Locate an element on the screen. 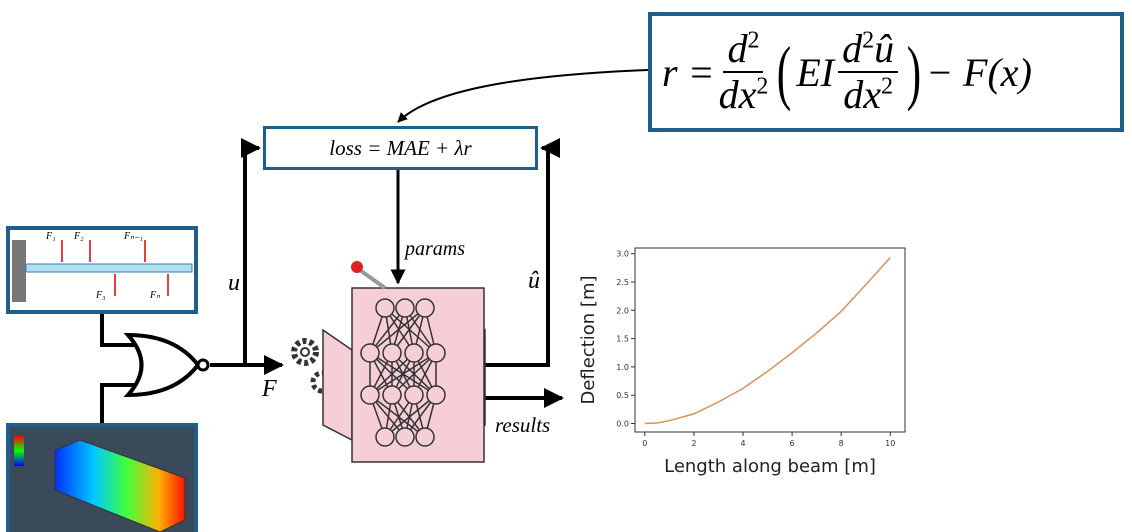 This screenshot has width=1132, height=532. y-axis-label: Deflection [m] is located at coordinates (588, 339).